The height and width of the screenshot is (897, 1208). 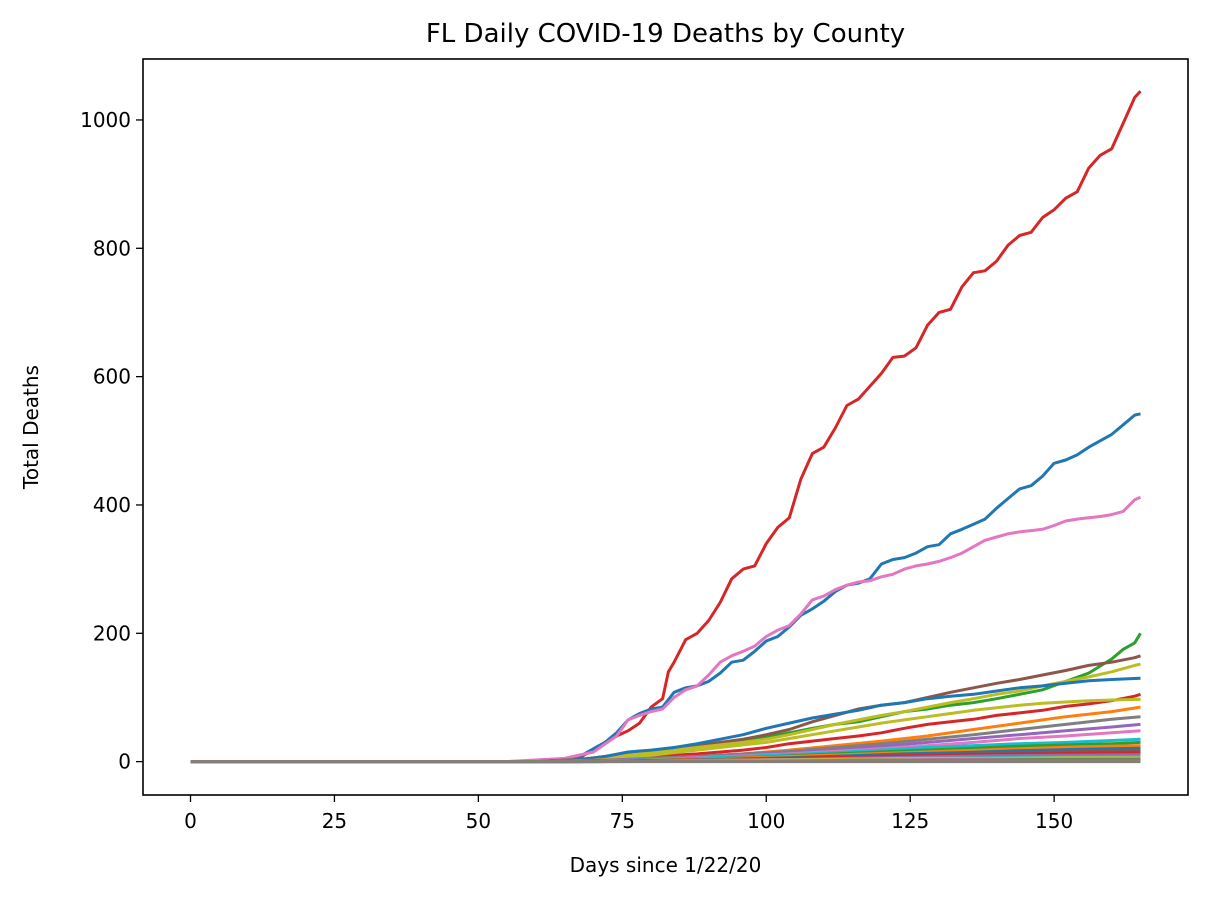 I want to click on x-tick-label: 50, so click(x=478, y=821).